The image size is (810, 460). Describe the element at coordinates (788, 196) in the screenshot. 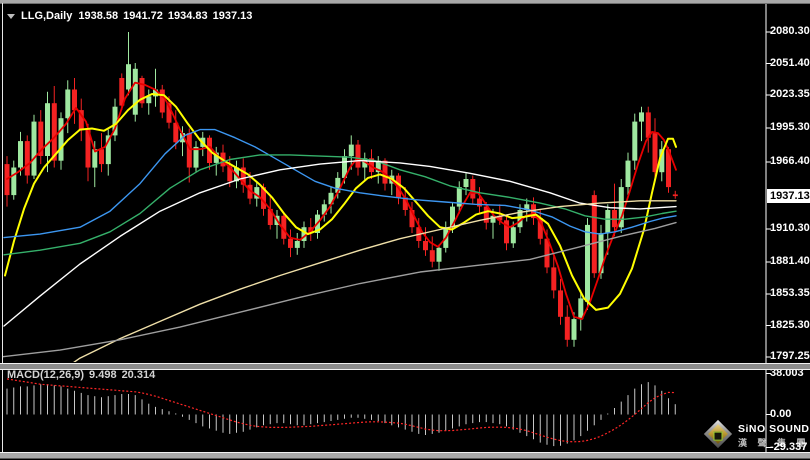

I see `current-price-box: 1937.13` at that location.